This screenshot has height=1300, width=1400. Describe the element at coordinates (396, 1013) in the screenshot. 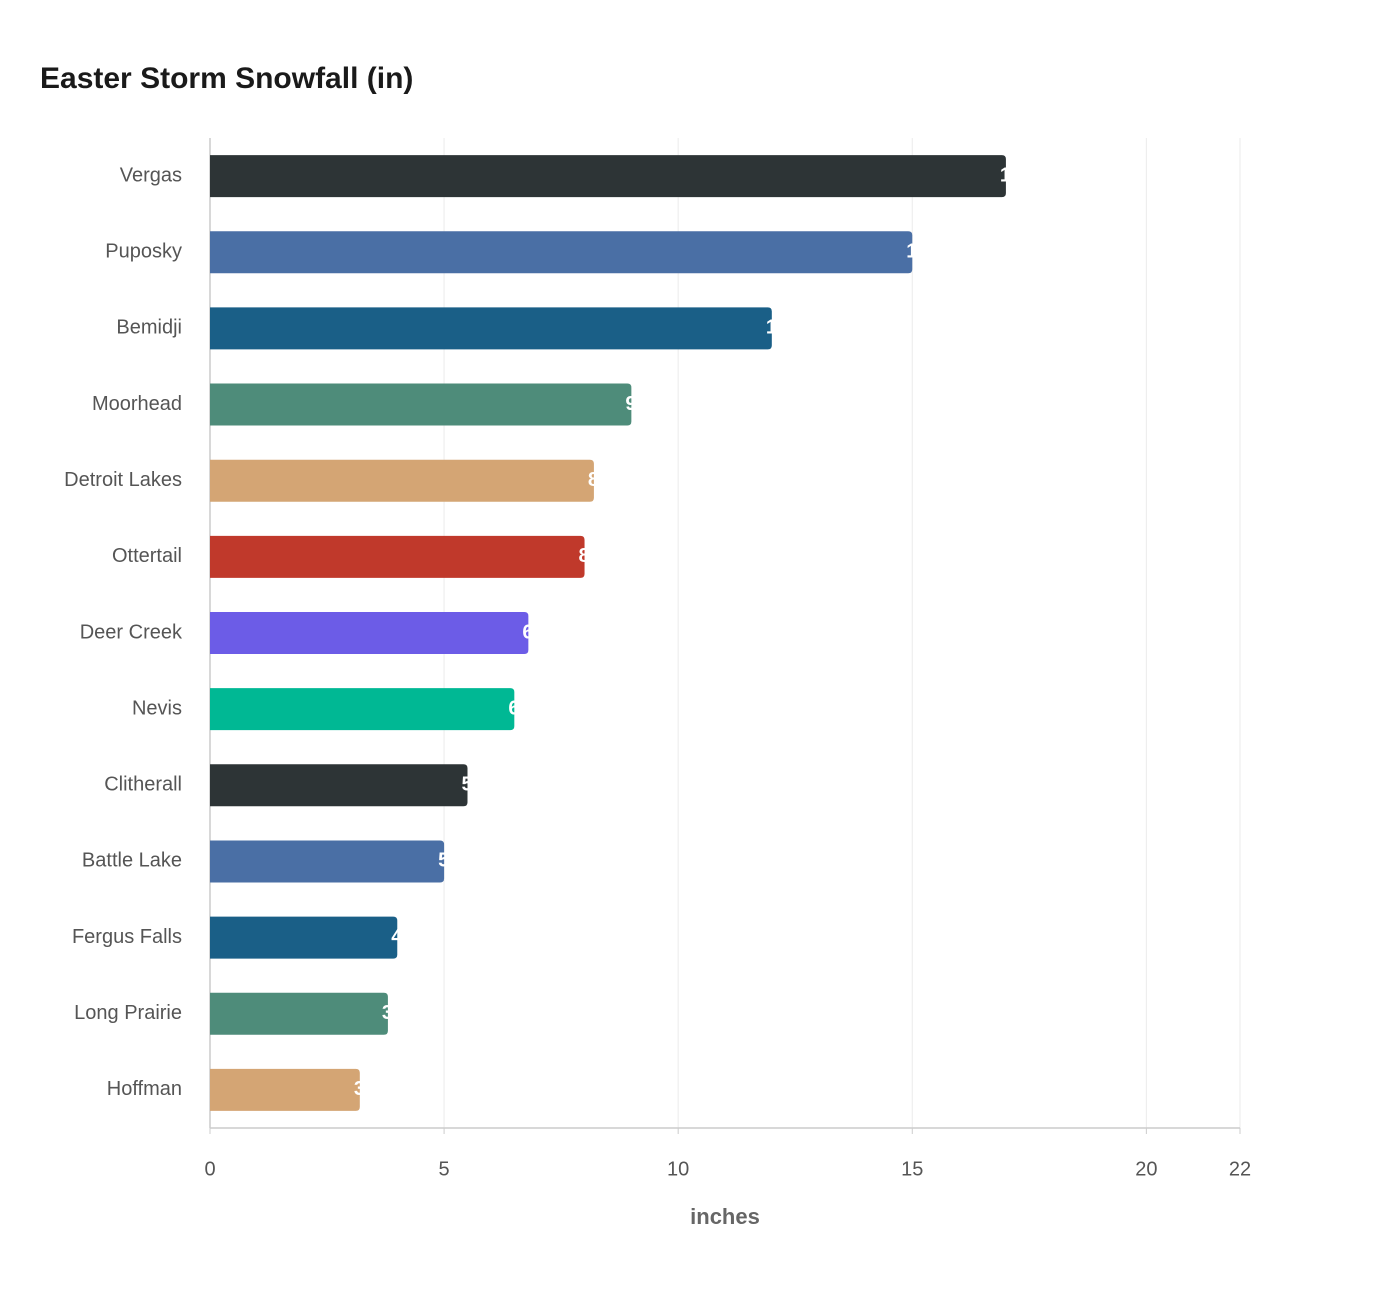

I see `value-label: 3.8` at that location.